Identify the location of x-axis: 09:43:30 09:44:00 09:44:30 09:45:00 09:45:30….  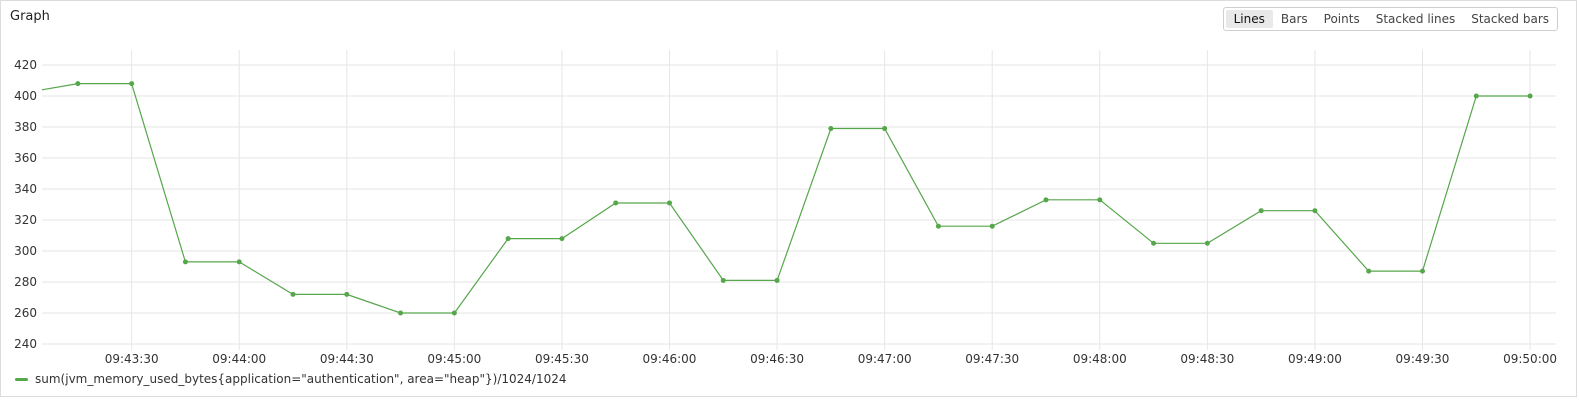
(831, 359).